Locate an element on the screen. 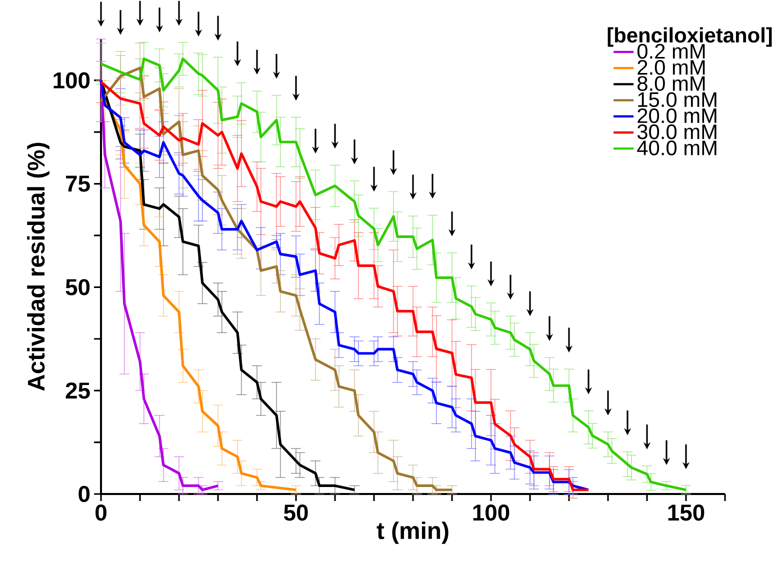 This screenshot has height=568, width=777. legend-label: 2.0 mM is located at coordinates (671, 67).